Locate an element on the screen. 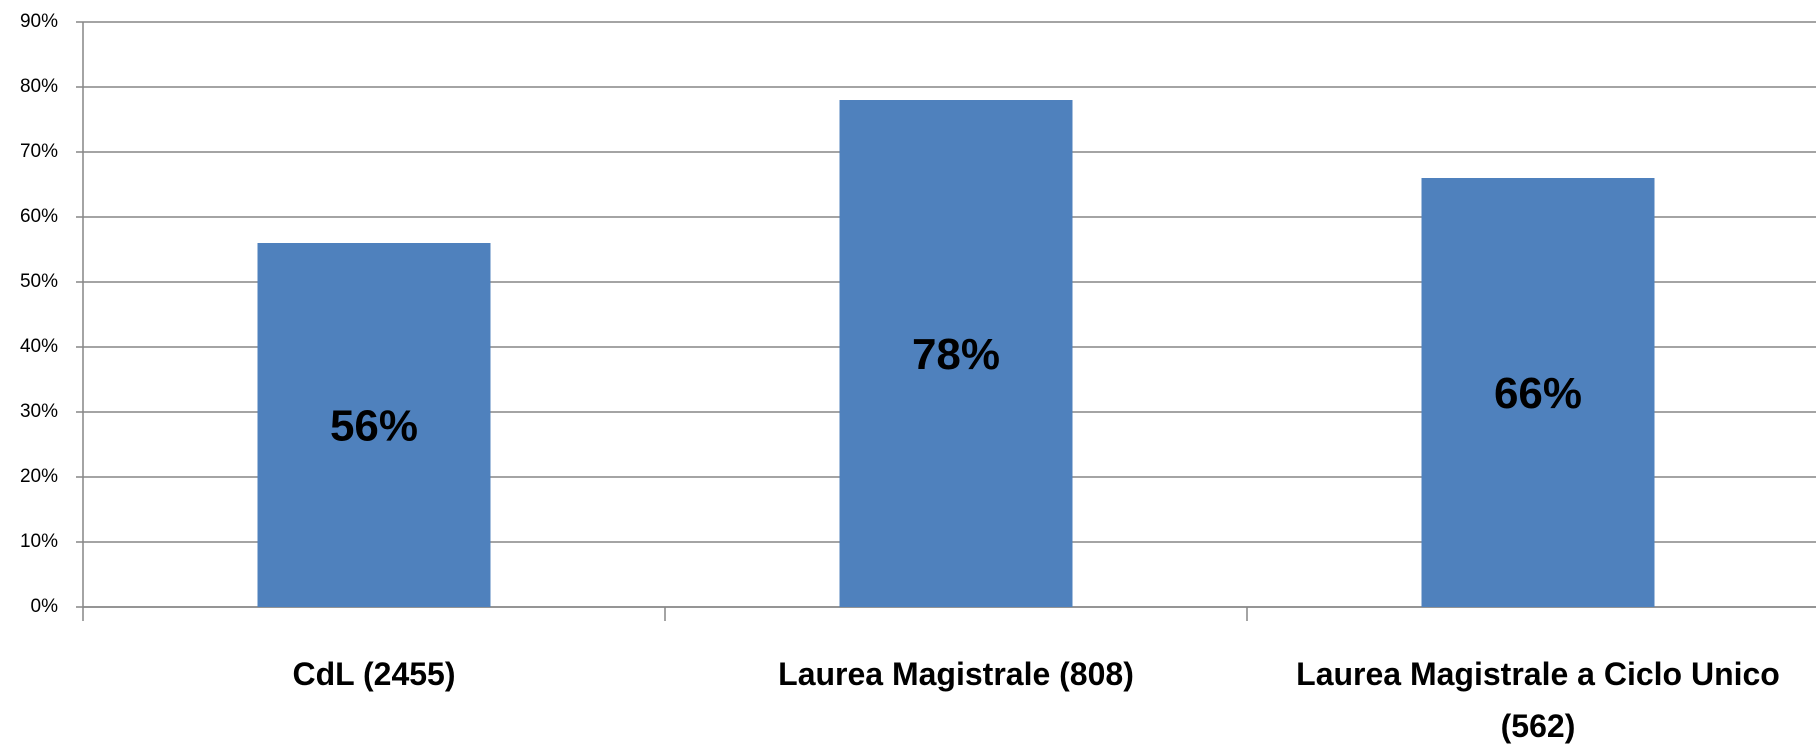  y-tick-label: 80% is located at coordinates (39, 86).